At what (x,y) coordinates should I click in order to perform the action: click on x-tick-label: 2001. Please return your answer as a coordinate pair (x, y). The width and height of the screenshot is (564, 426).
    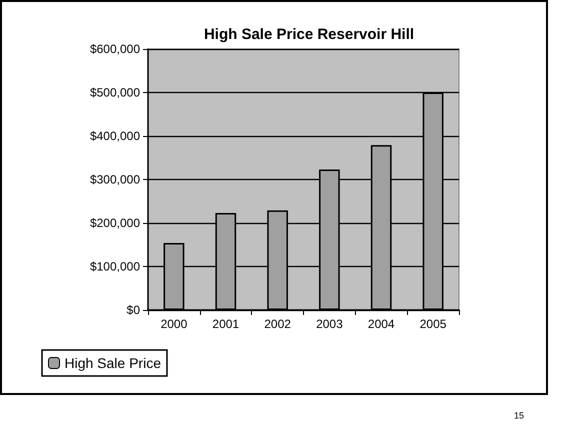
    Looking at the image, I should click on (226, 324).